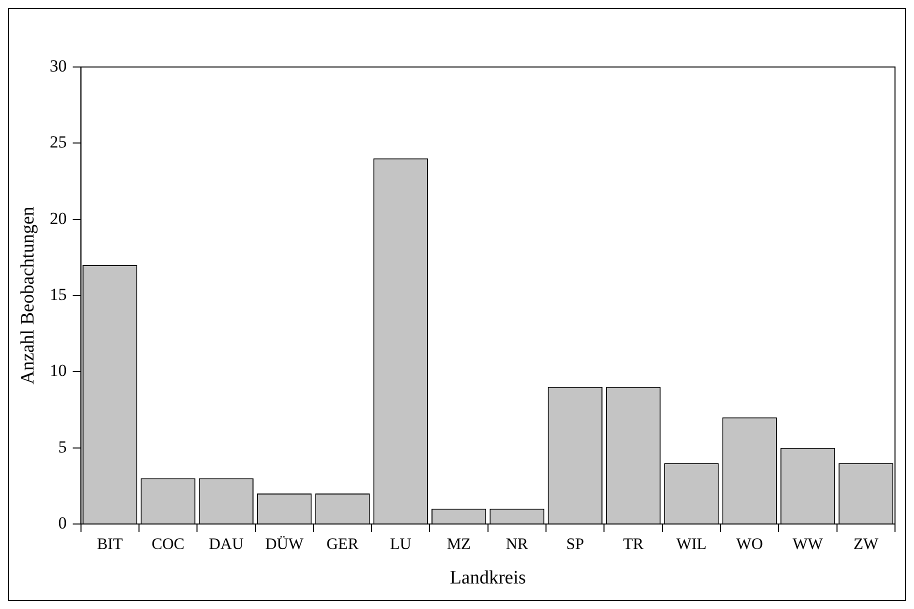 The width and height of the screenshot is (914, 609). I want to click on x-tick-label: WO, so click(749, 544).